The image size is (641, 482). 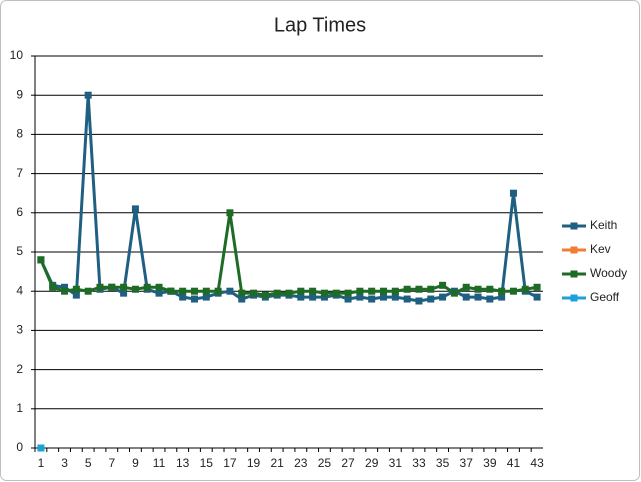 I want to click on x-tick-label: 39, so click(x=490, y=463).